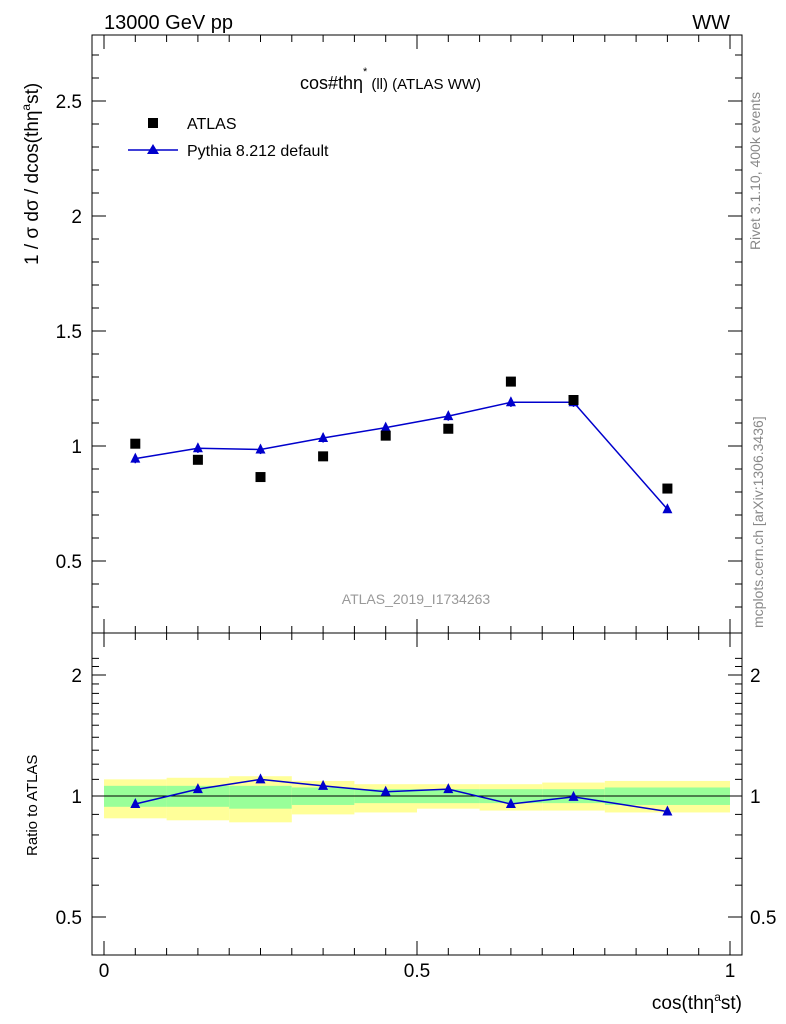 The width and height of the screenshot is (786, 1024). I want to click on ratio-ytick-label: 1, so click(76, 797).